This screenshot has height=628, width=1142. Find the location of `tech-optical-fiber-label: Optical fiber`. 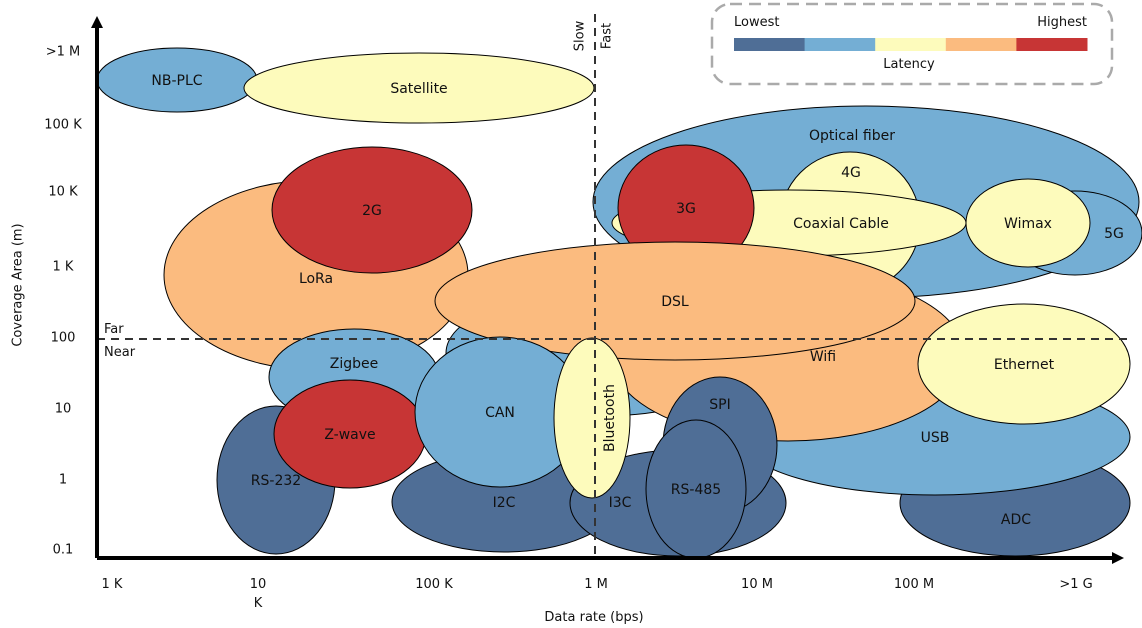

tech-optical-fiber-label: Optical fiber is located at coordinates (852, 136).